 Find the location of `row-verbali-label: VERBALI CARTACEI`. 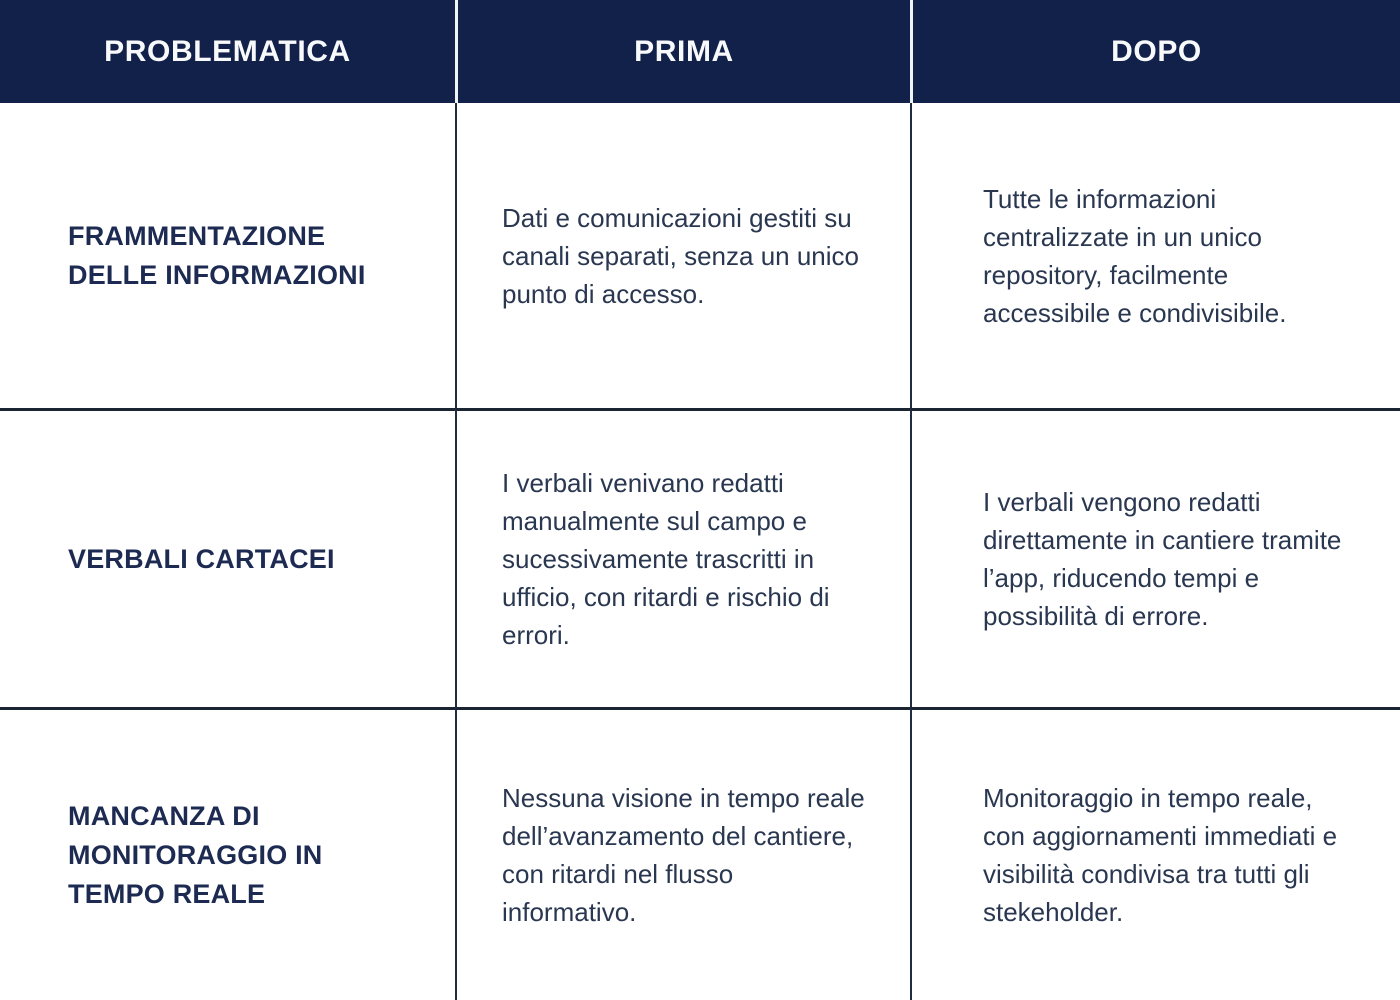

row-verbali-label: VERBALI CARTACEI is located at coordinates (227, 557).